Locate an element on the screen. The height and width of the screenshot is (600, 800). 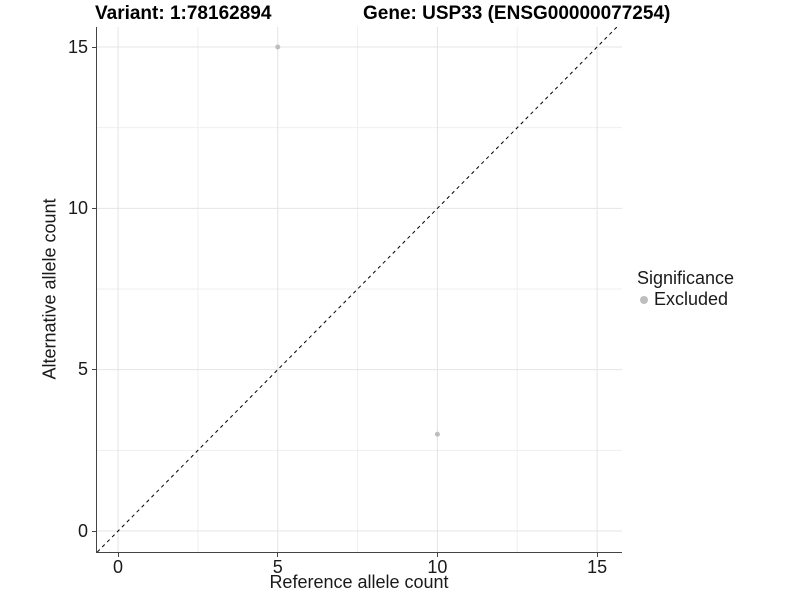
y-tick-label: 5 is located at coordinates (82, 369).